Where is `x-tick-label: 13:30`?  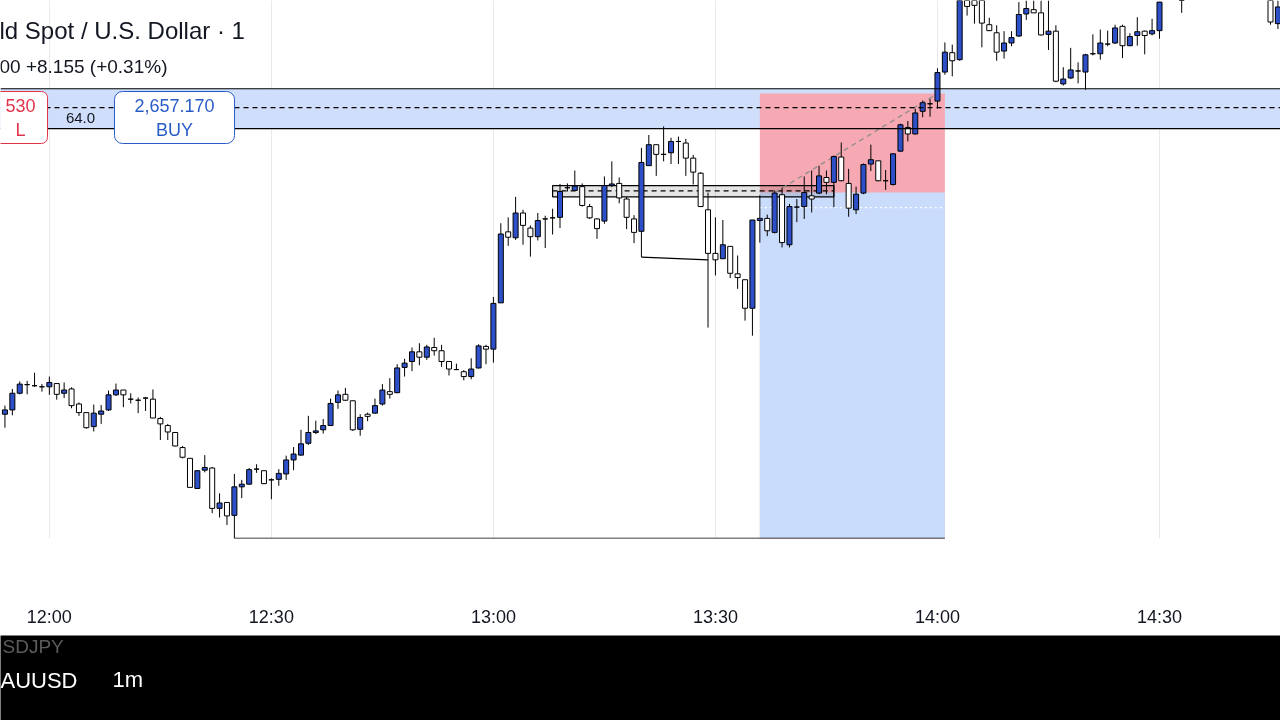
x-tick-label: 13:30 is located at coordinates (715, 616).